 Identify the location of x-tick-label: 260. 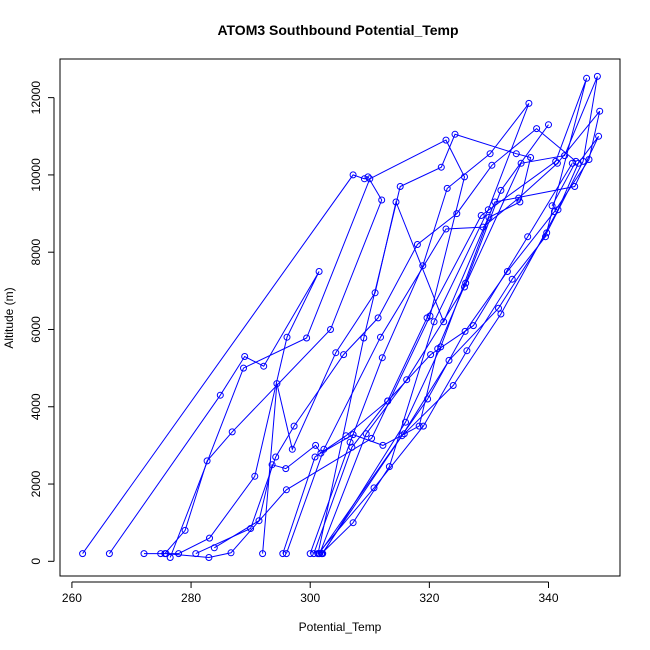
(72, 598).